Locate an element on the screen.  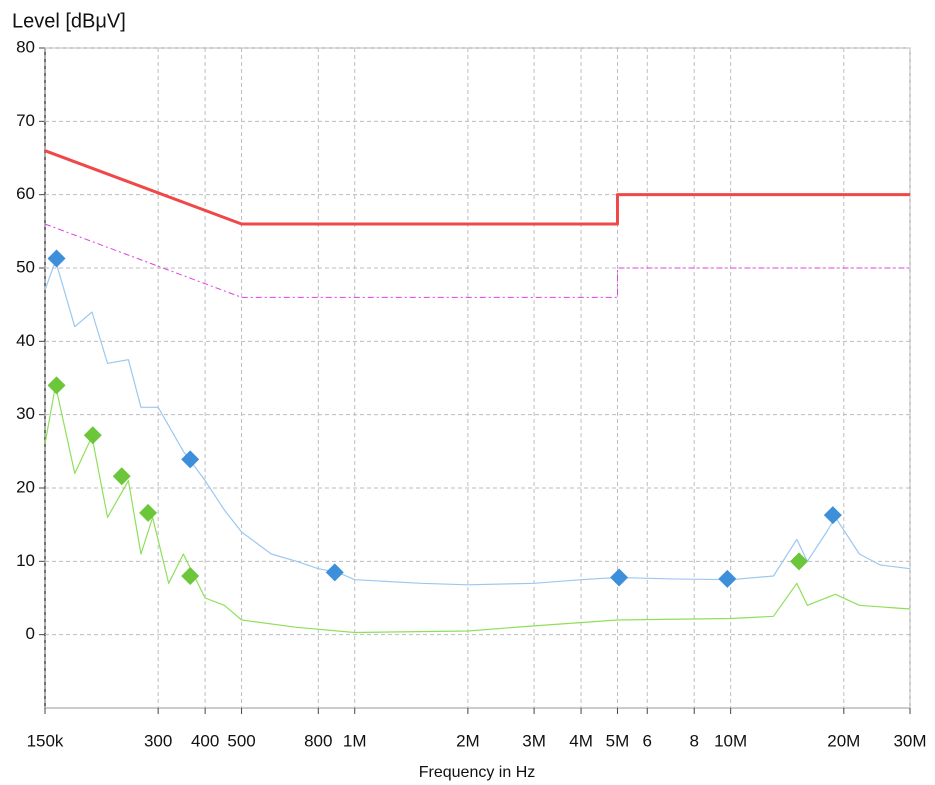
x-tick-label: 30M is located at coordinates (909, 740).